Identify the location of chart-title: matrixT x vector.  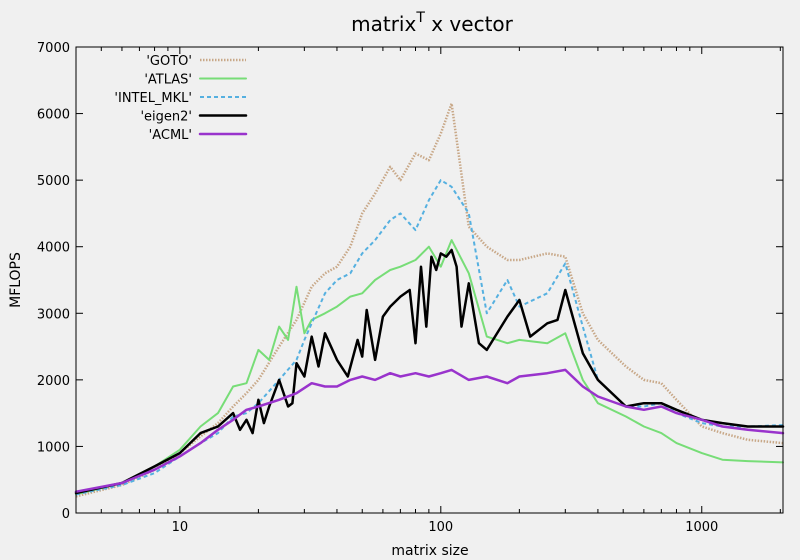
(432, 23).